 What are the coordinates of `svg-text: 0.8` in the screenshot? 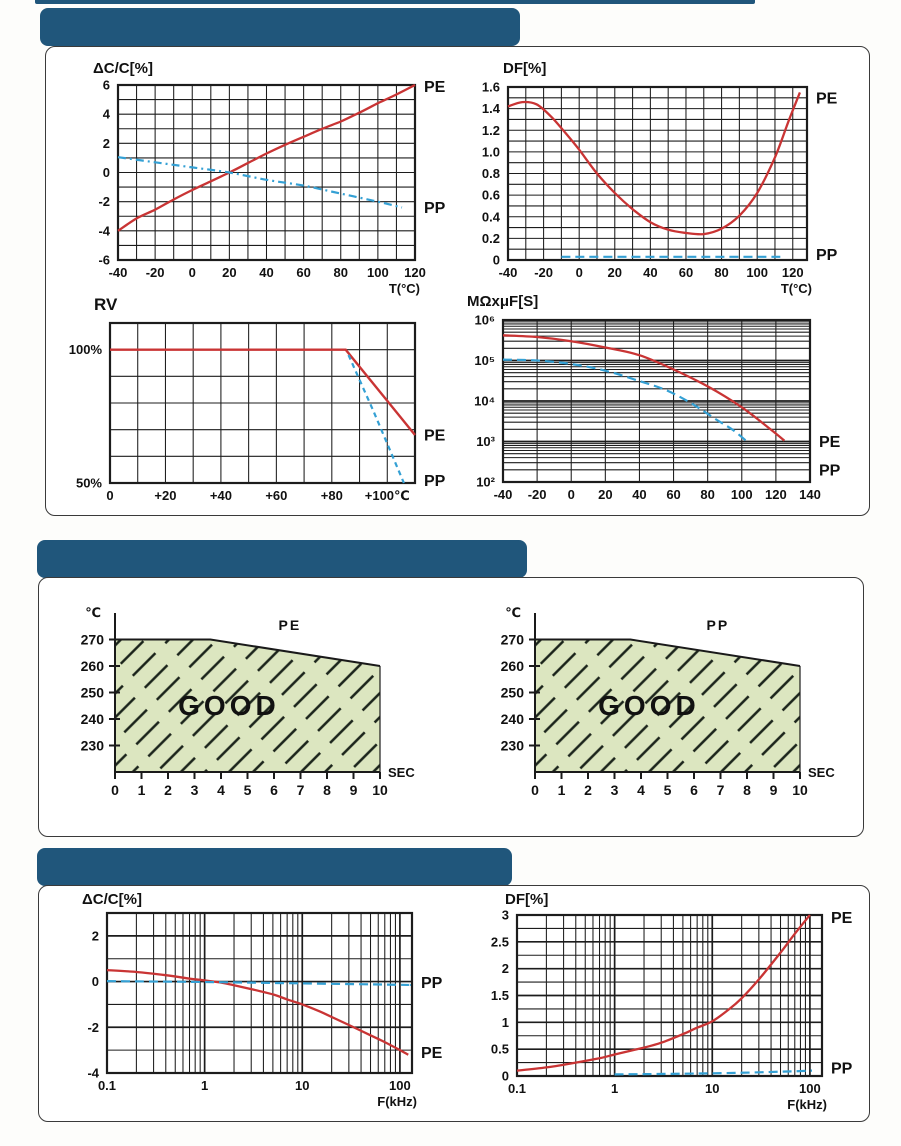 It's located at (491, 173).